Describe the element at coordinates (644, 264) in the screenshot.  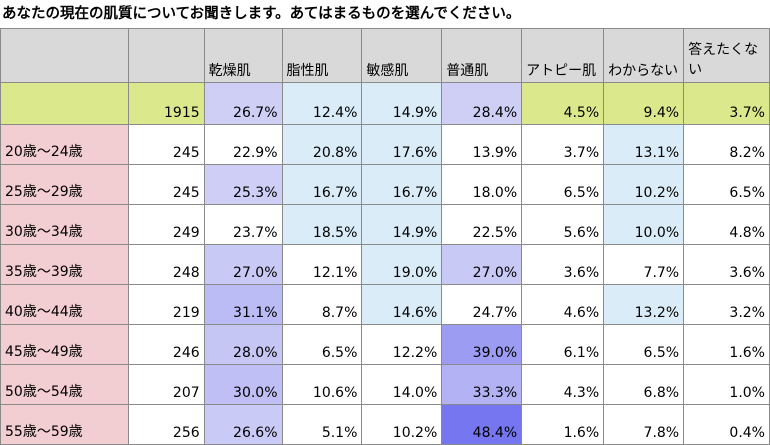
I see `value-cell: 7.7%` at that location.